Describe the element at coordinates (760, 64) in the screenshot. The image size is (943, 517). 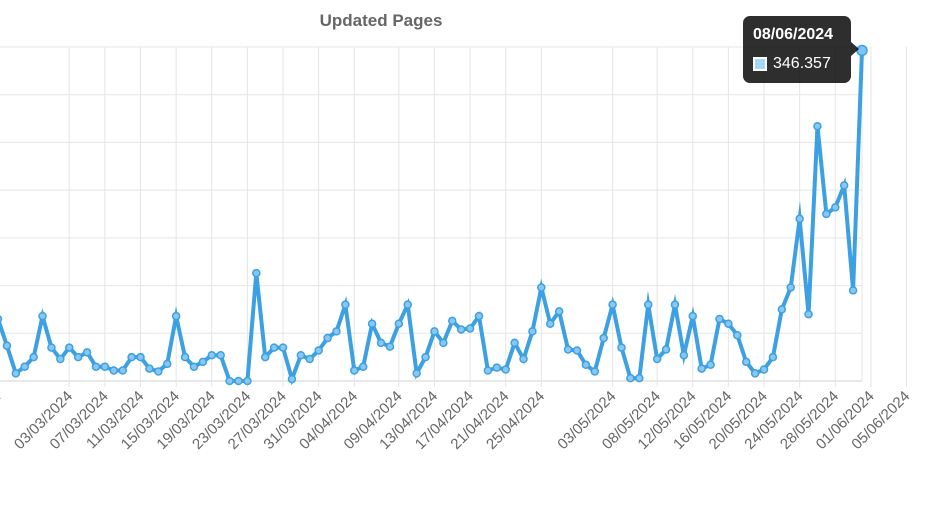
I see `tooltip-swatch` at that location.